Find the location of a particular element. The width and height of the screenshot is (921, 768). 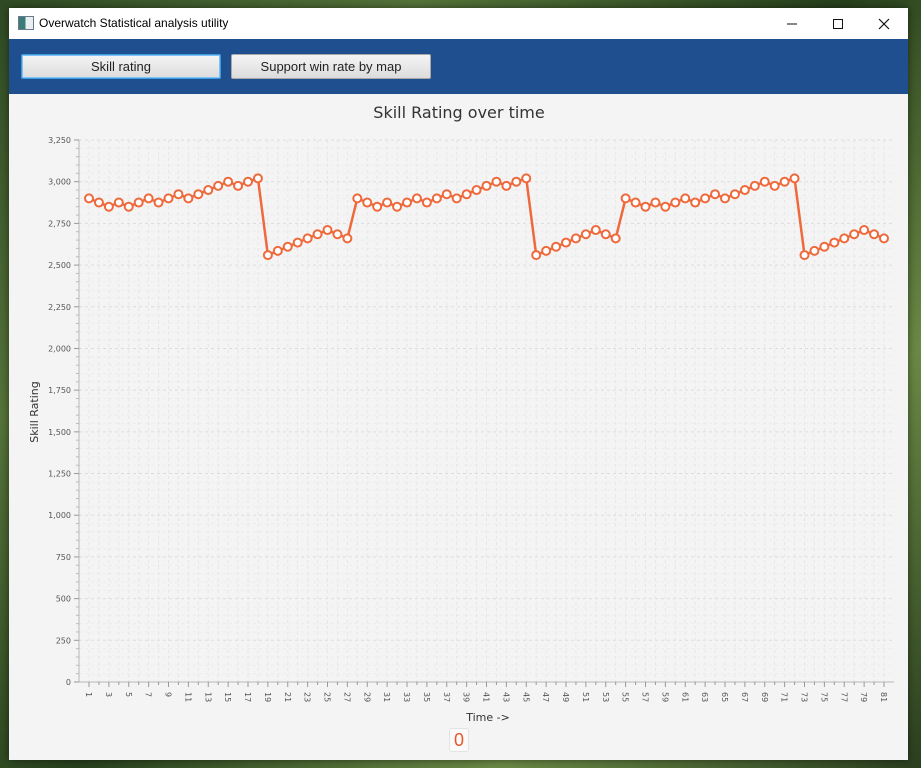

x-tick-label: 61 is located at coordinates (684, 697).